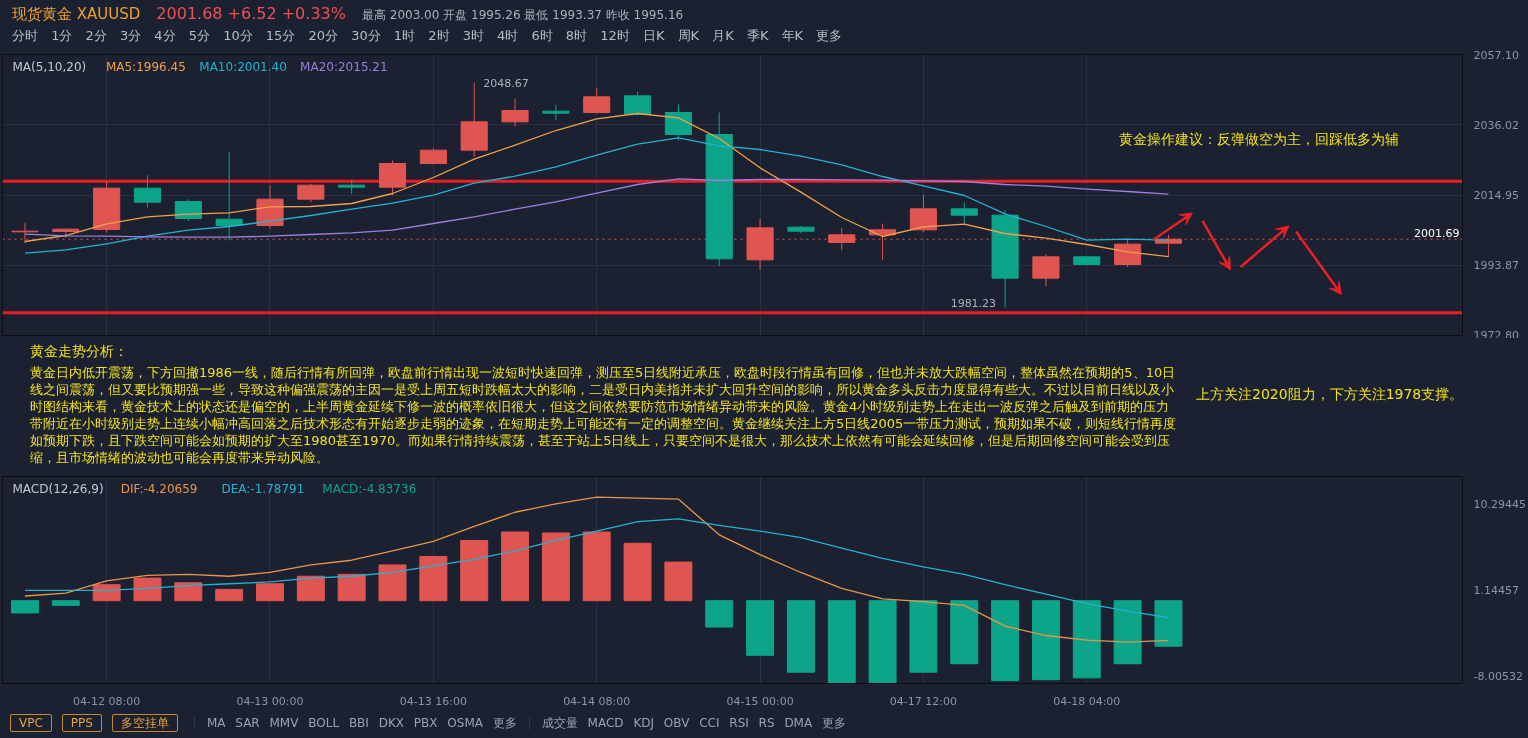 The image size is (1528, 738). I want to click on text: 分时 1分 2分 3分 4分 5分 10分 15分 20分 30分 1时 2时 3时 4时 6时 8时 12时 日K 周K 月K 季K 年K 更多, so click(427, 35).